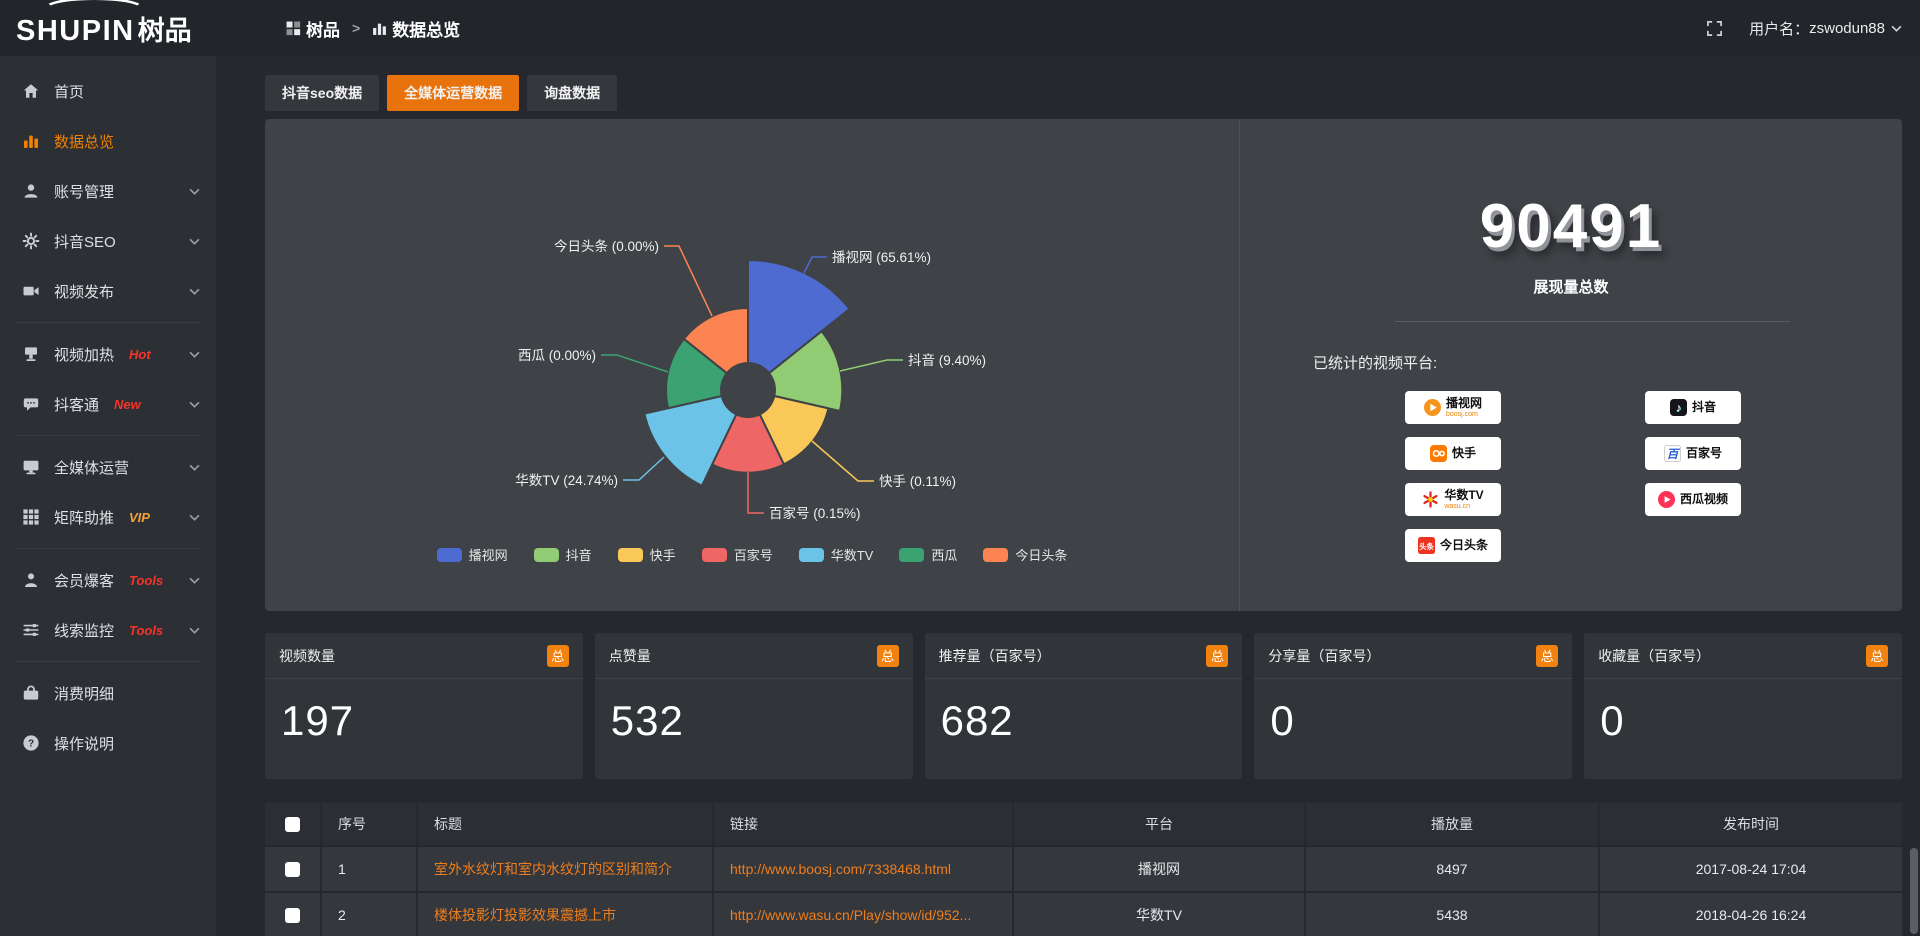  I want to click on stat-card-title: 分享量（百家号）, so click(1324, 655).